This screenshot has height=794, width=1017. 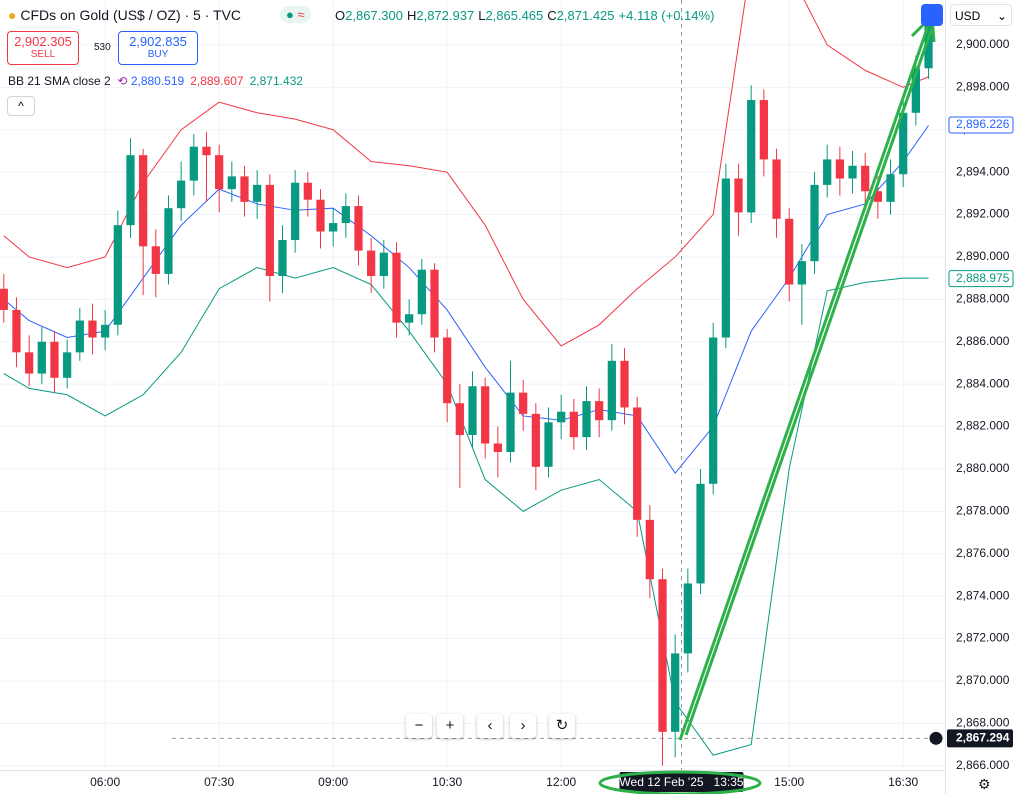 What do you see at coordinates (276, 81) in the screenshot?
I see `indicator-value: 2,871.432` at bounding box center [276, 81].